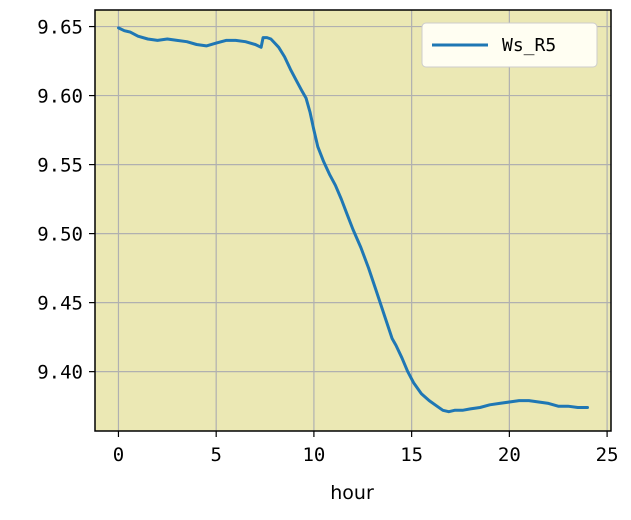  What do you see at coordinates (60, 97) in the screenshot?
I see `y-tick-label: 9.60` at bounding box center [60, 97].